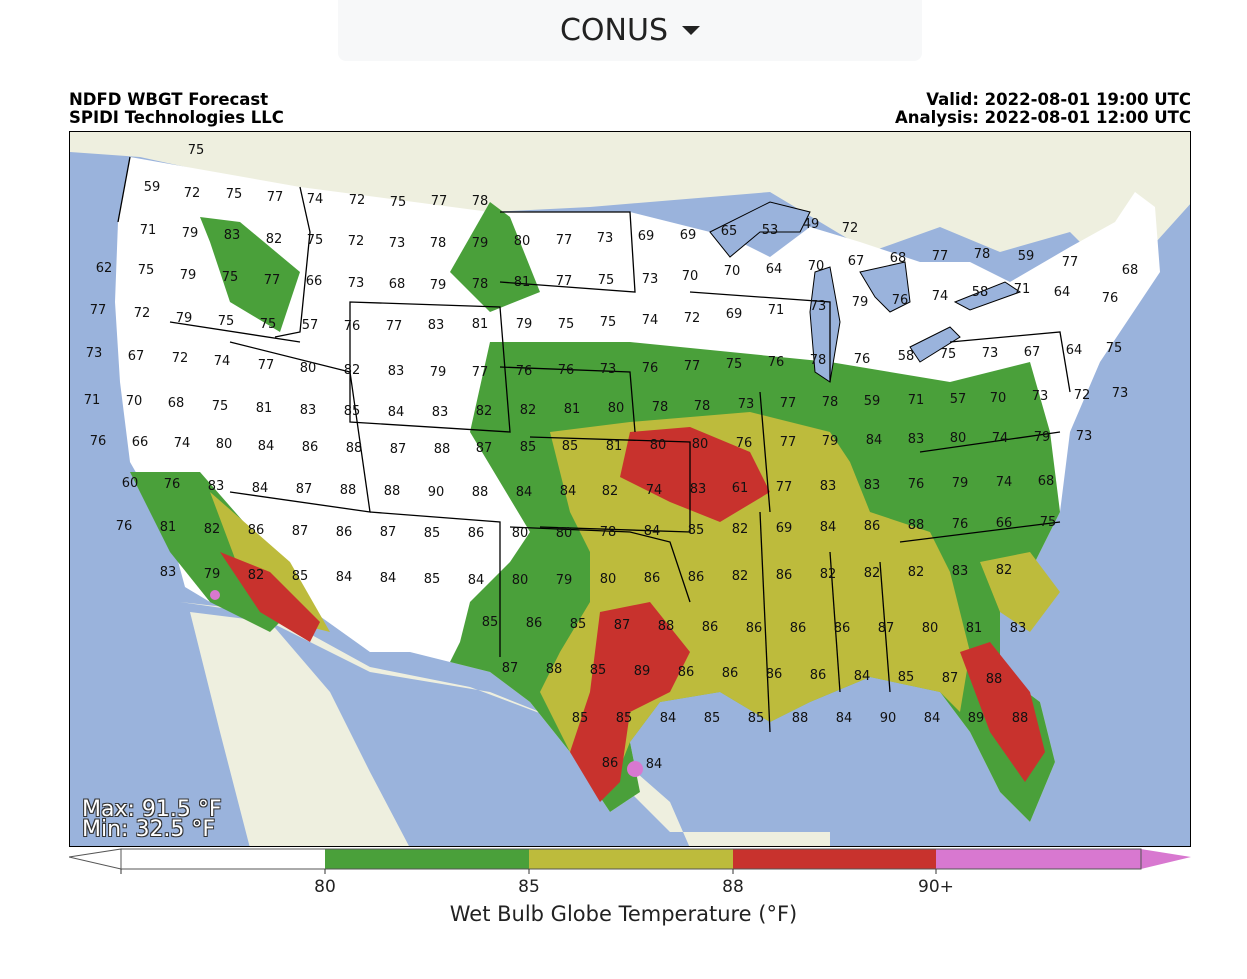  What do you see at coordinates (691, 30) in the screenshot?
I see `caret-down-icon` at bounding box center [691, 30].